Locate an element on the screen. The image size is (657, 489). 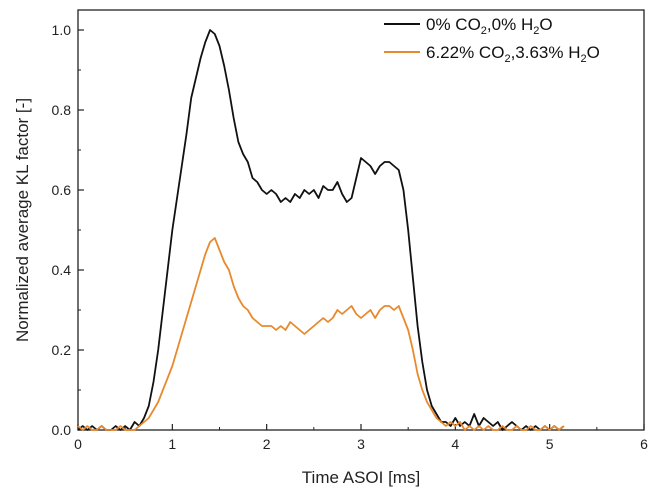
x-tick-label: 3 is located at coordinates (361, 444).